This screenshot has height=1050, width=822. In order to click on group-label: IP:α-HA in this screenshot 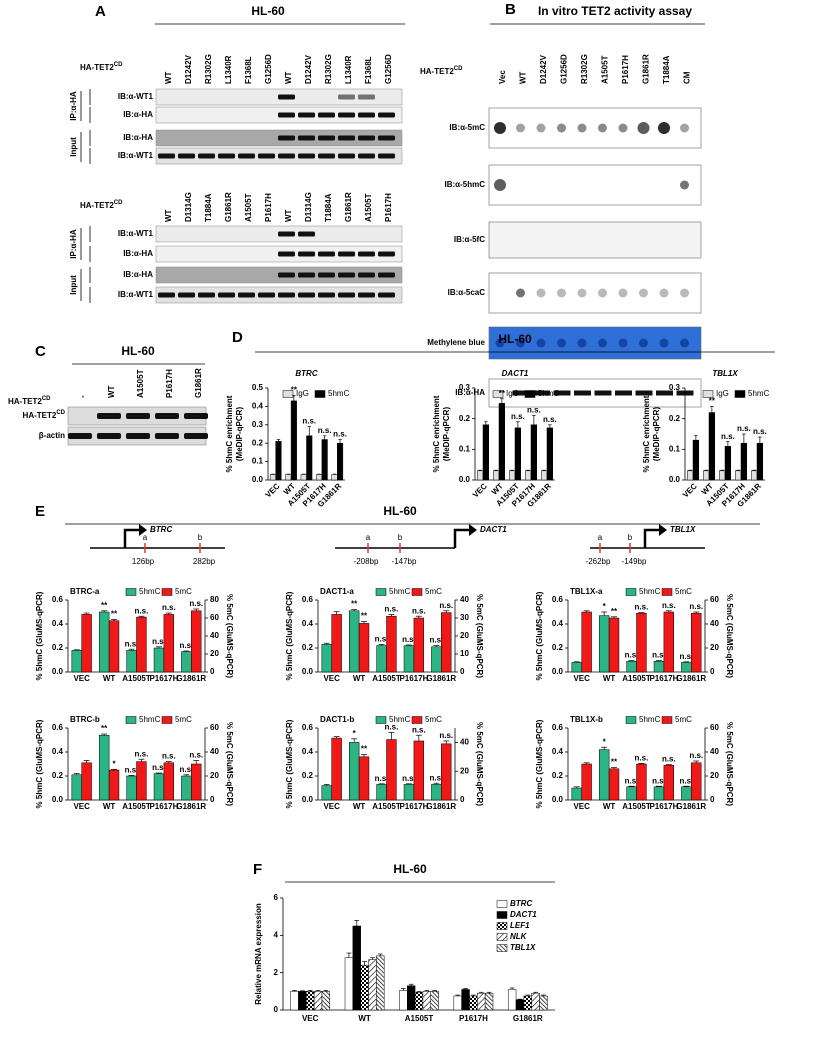, I will do `click(73, 244)`.